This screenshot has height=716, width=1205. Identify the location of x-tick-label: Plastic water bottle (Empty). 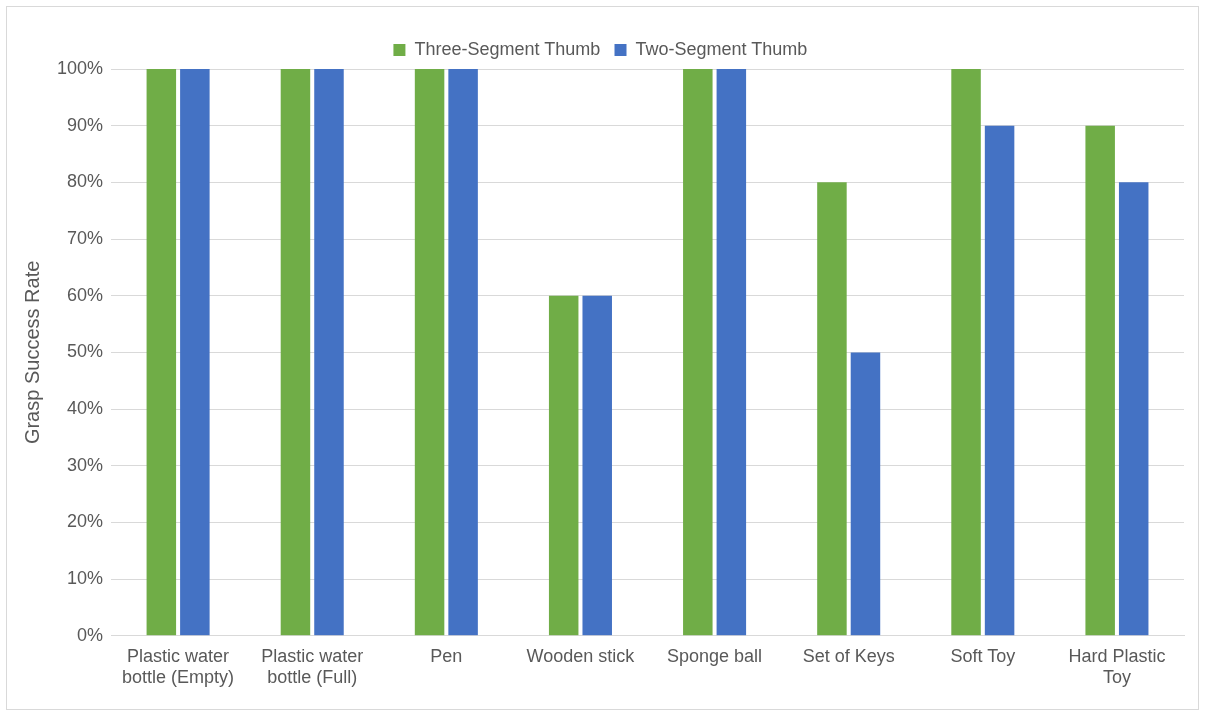
(178, 666).